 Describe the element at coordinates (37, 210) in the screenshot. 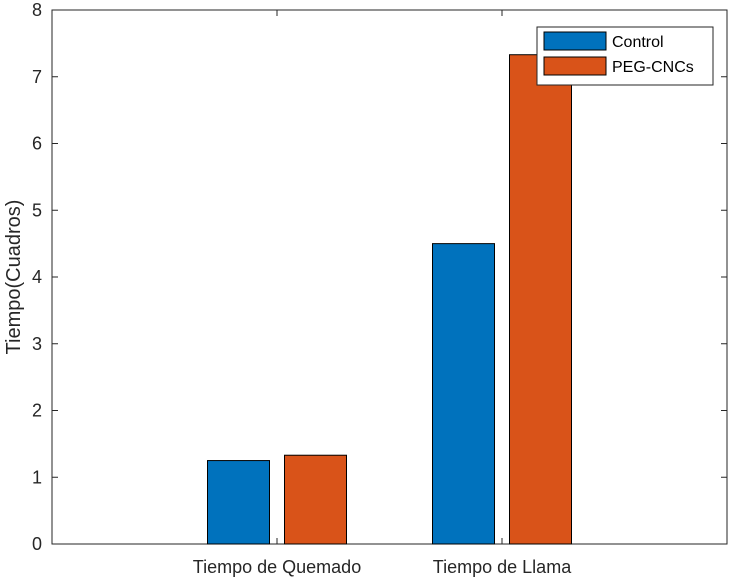

I see `y-tick-label: 5` at that location.